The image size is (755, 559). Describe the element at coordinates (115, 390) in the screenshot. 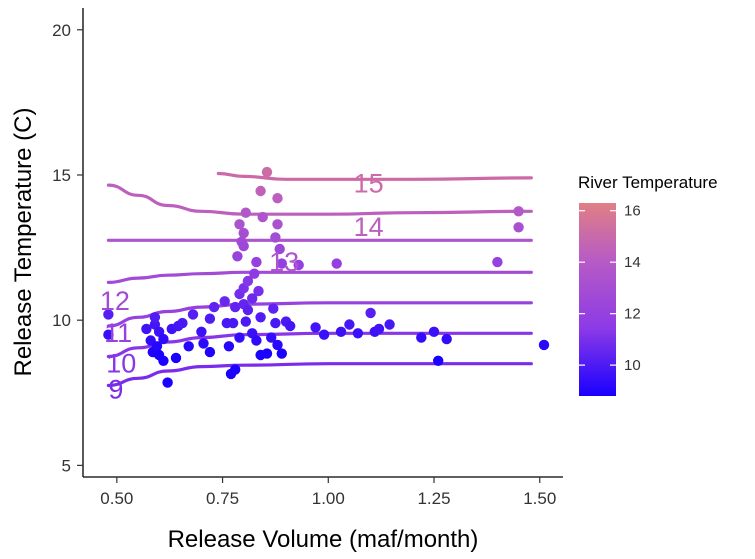

I see `contour-label-9: 9` at that location.